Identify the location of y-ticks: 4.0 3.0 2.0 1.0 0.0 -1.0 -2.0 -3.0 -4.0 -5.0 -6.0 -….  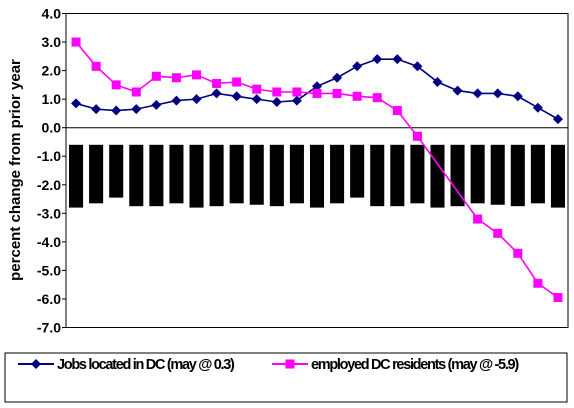
(51, 171).